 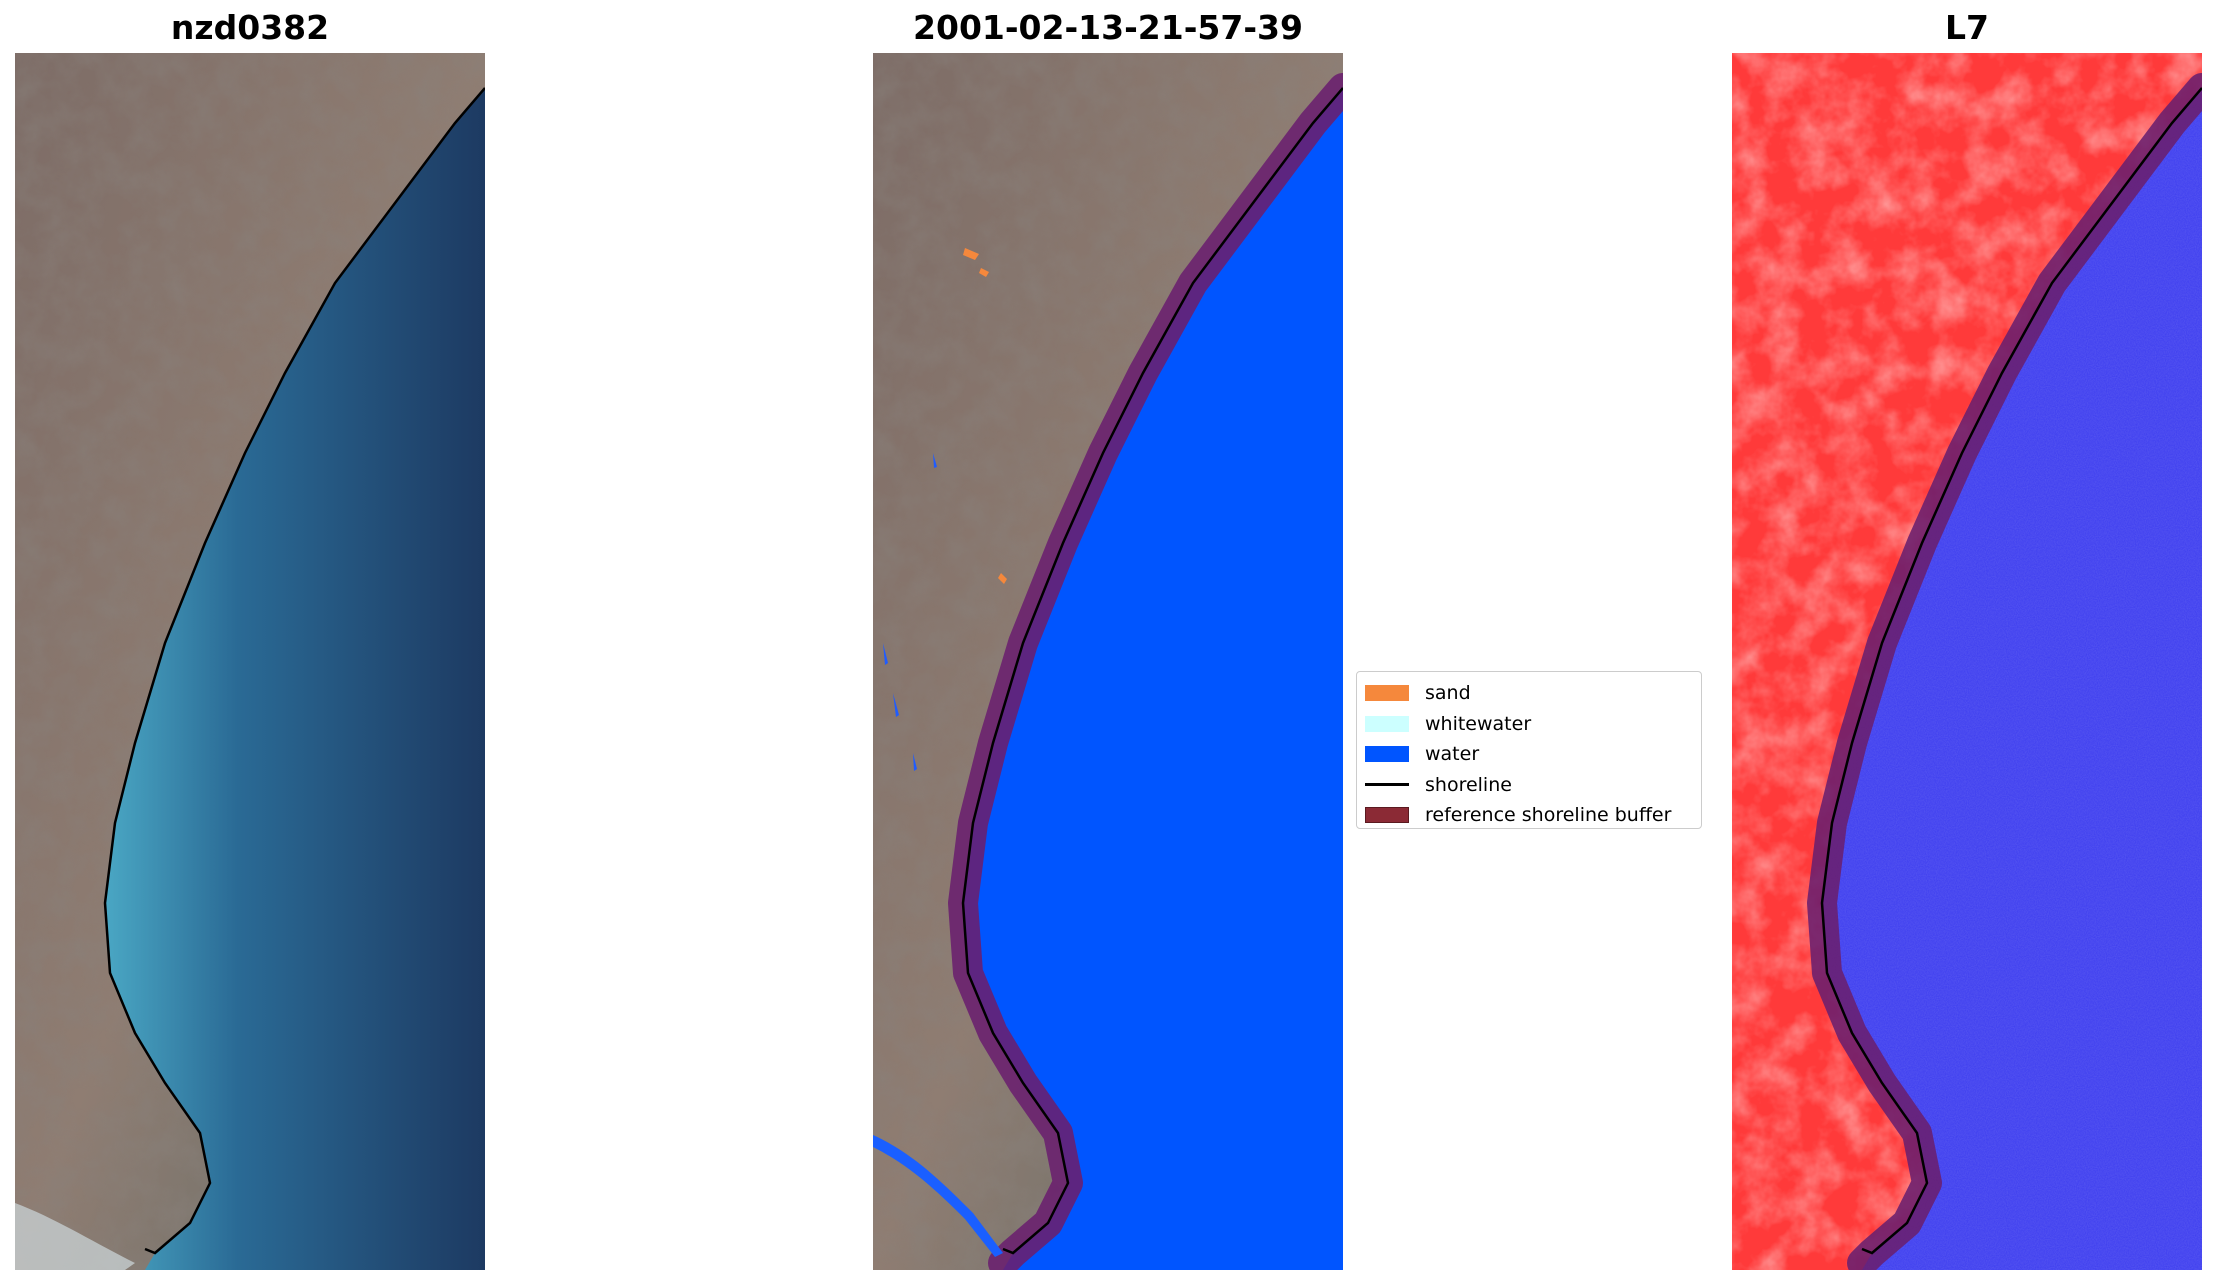 What do you see at coordinates (1529, 754) in the screenshot?
I see `legend-item-water: water` at bounding box center [1529, 754].